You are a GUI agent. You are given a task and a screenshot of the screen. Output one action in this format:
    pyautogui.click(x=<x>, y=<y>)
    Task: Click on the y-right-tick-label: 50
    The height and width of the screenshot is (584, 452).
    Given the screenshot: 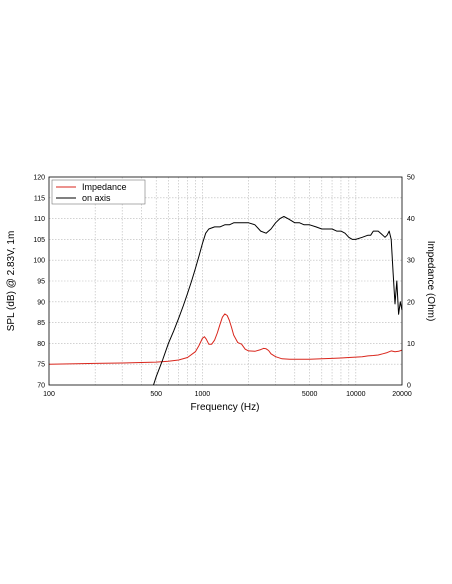 What is the action you would take?
    pyautogui.click(x=411, y=178)
    